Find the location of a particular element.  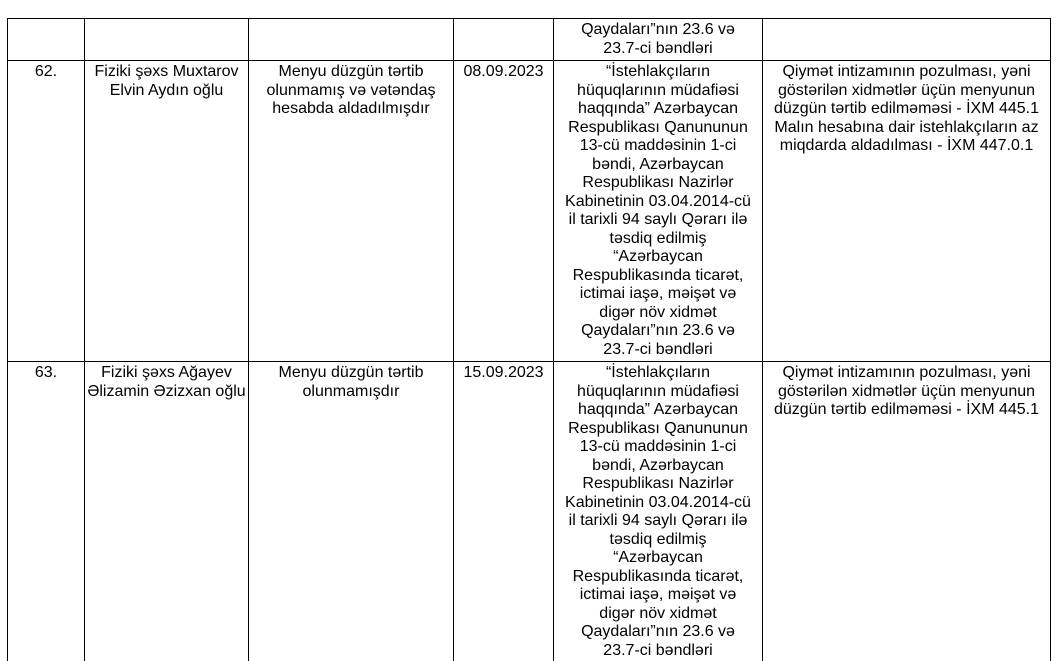

cell-row-number: 62. is located at coordinates (46, 211).